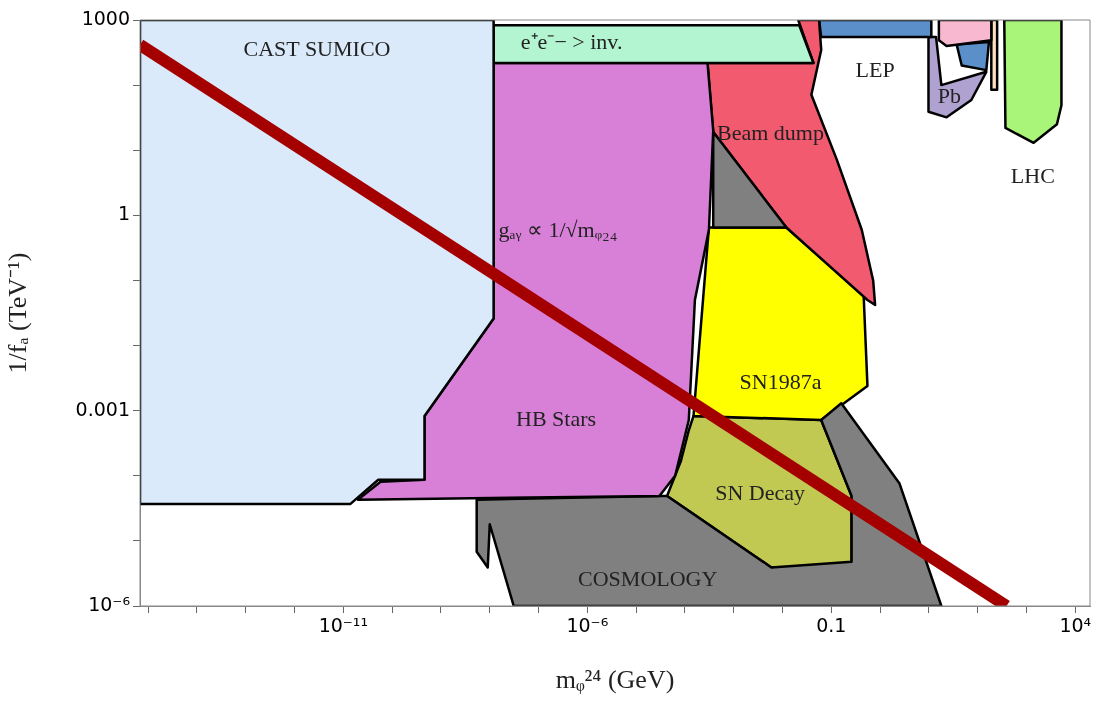  What do you see at coordinates (949, 95) in the screenshot?
I see `series-label: Pb` at bounding box center [949, 95].